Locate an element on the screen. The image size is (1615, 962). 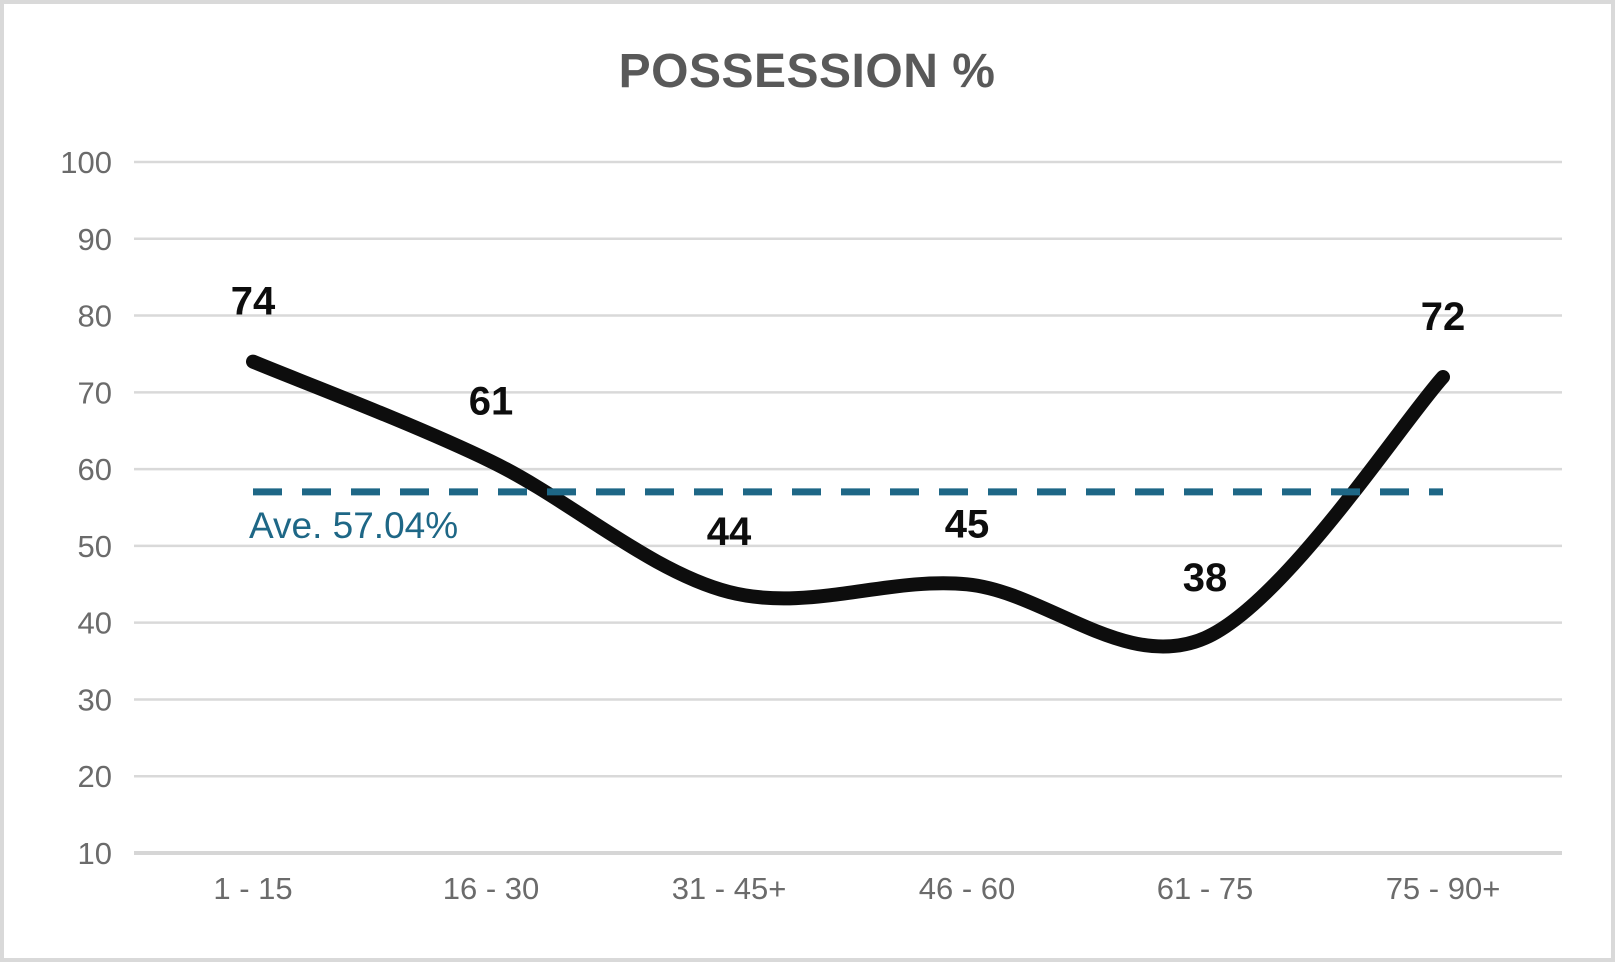
x-axis-category-label: 1 - 15 is located at coordinates (252, 888).